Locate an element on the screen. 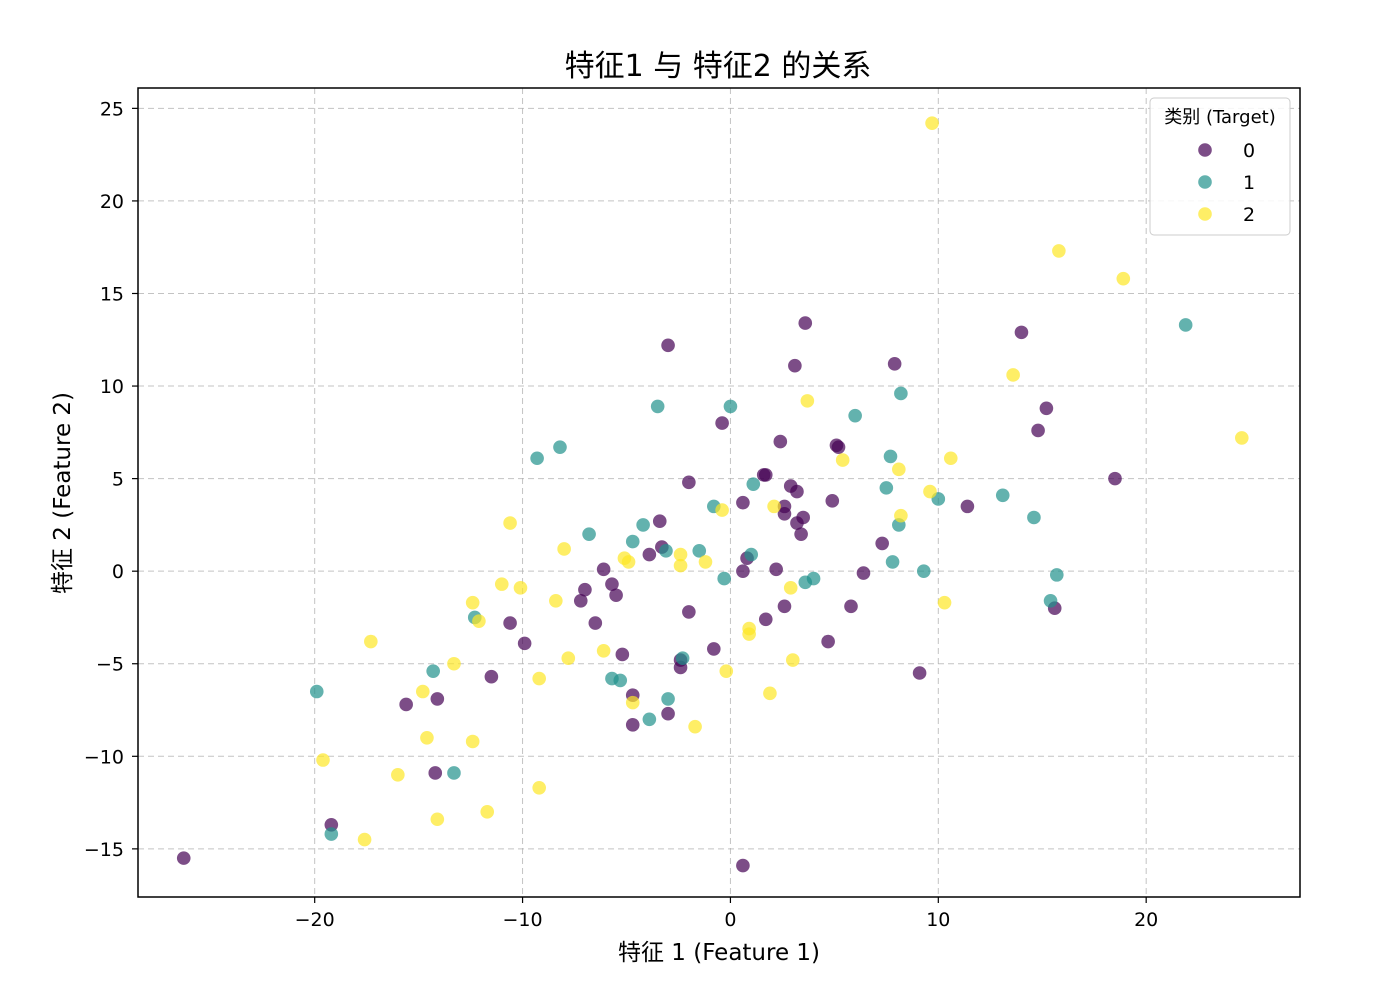  y-tick-label: 10 is located at coordinates (112, 387).